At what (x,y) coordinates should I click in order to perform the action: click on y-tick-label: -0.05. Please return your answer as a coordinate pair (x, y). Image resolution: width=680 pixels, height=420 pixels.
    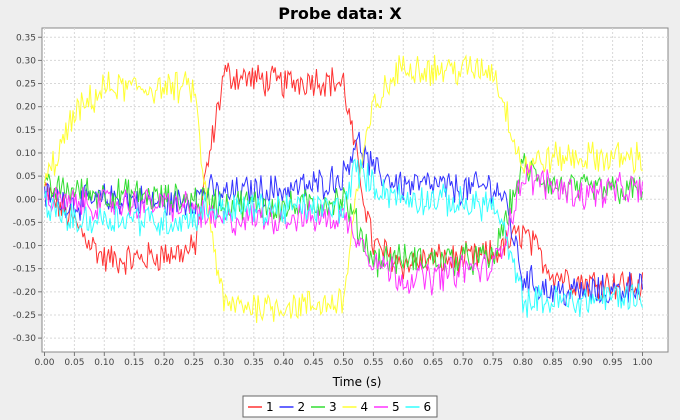
    Looking at the image, I should click on (24, 223).